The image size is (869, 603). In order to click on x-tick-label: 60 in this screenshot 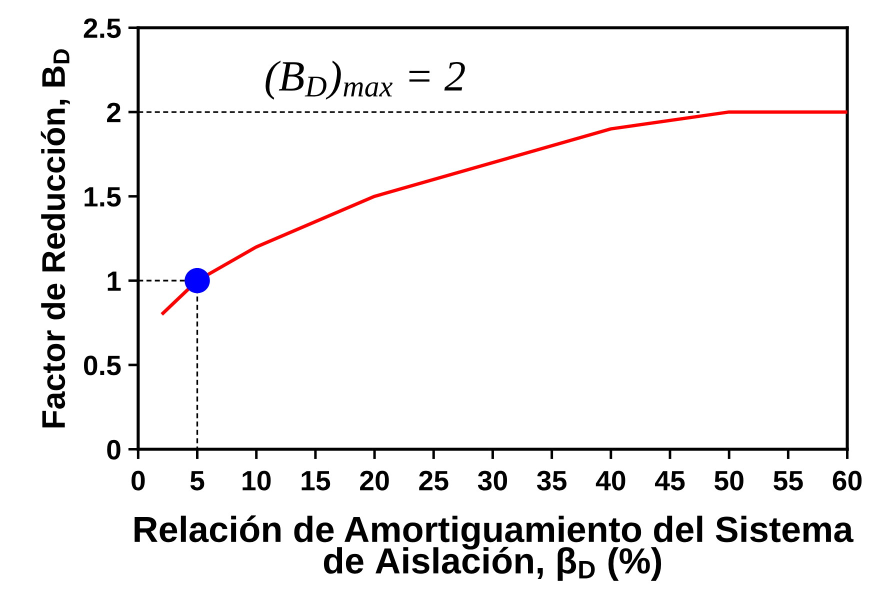, I will do `click(847, 480)`.